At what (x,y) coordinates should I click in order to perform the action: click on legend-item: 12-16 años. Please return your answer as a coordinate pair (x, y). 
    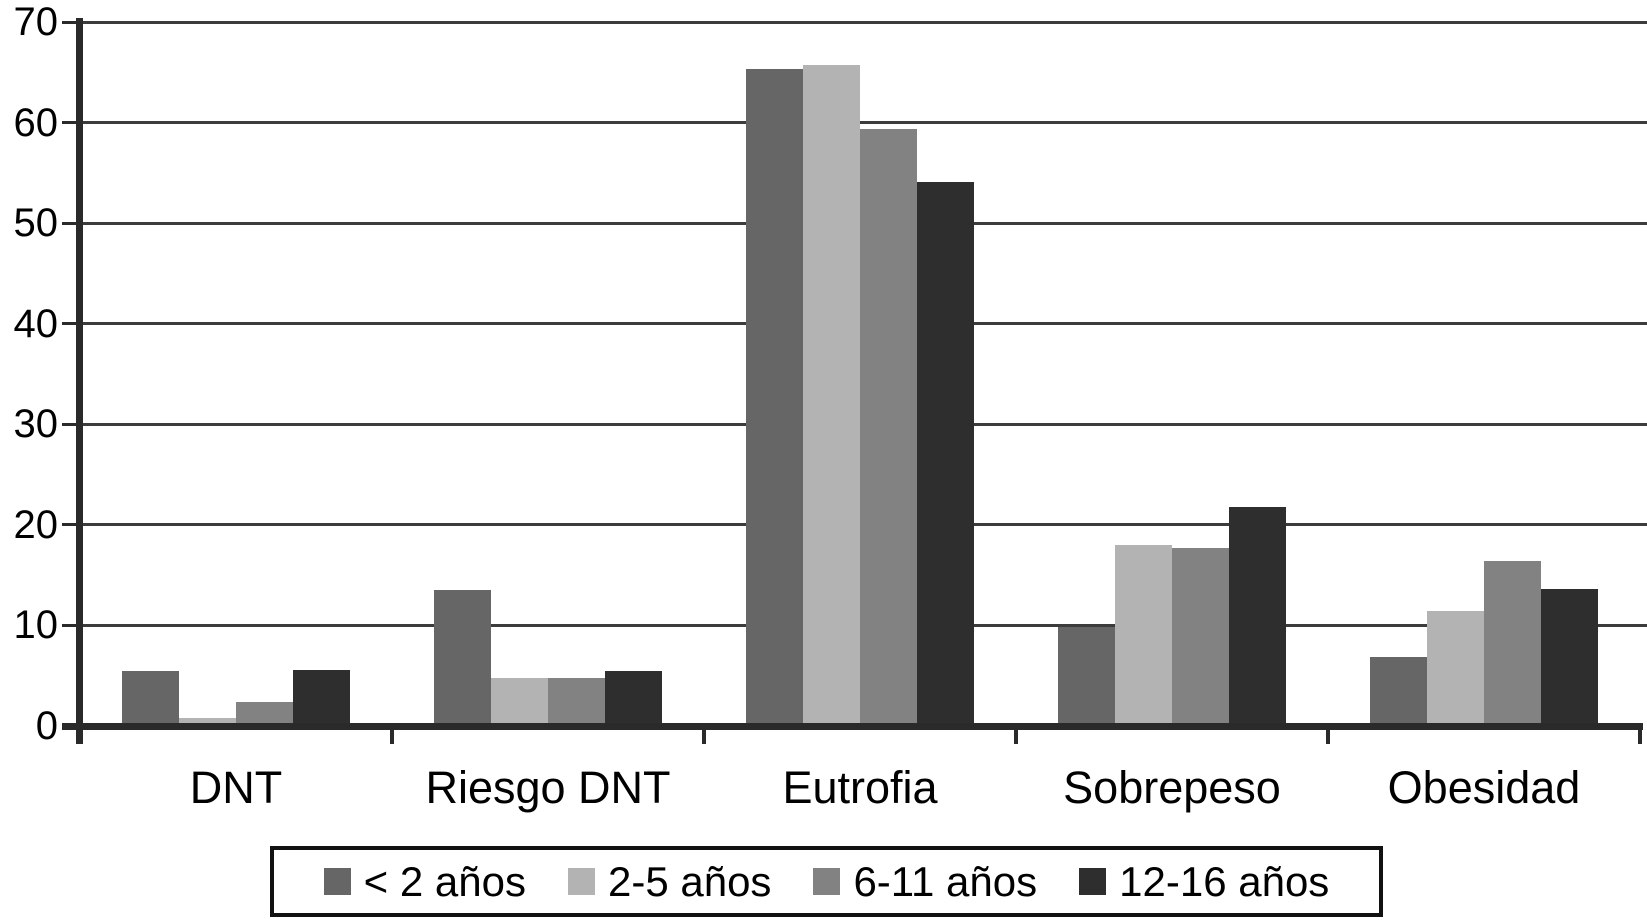
    Looking at the image, I should click on (1204, 882).